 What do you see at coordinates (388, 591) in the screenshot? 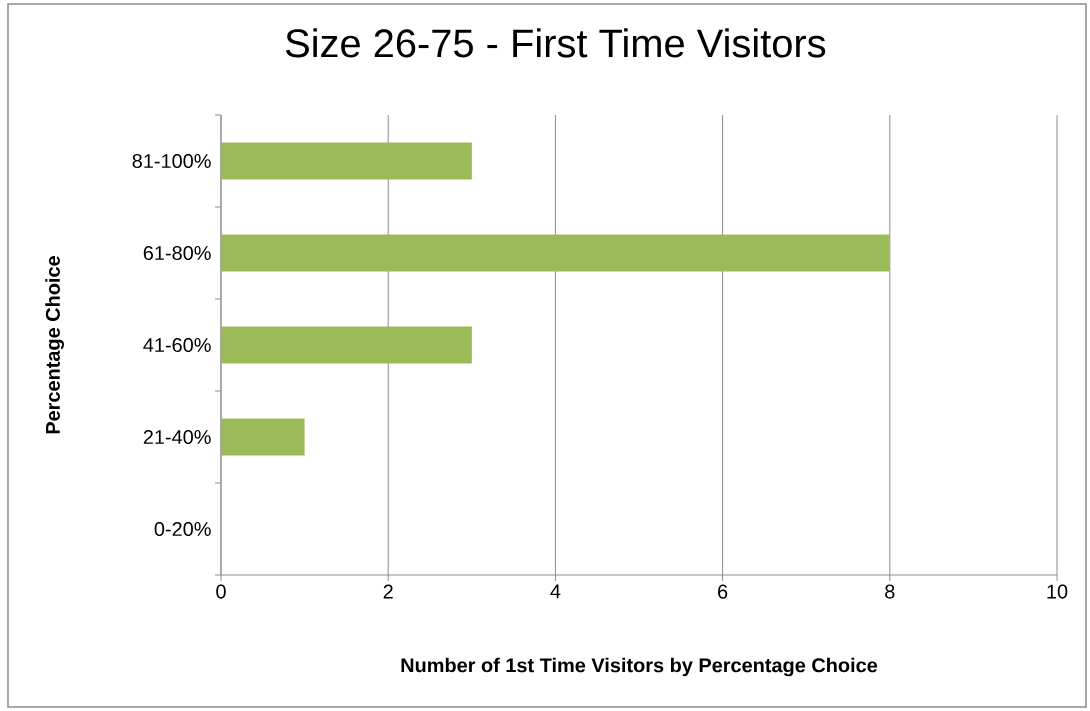
I see `x-tick-label: 2` at bounding box center [388, 591].